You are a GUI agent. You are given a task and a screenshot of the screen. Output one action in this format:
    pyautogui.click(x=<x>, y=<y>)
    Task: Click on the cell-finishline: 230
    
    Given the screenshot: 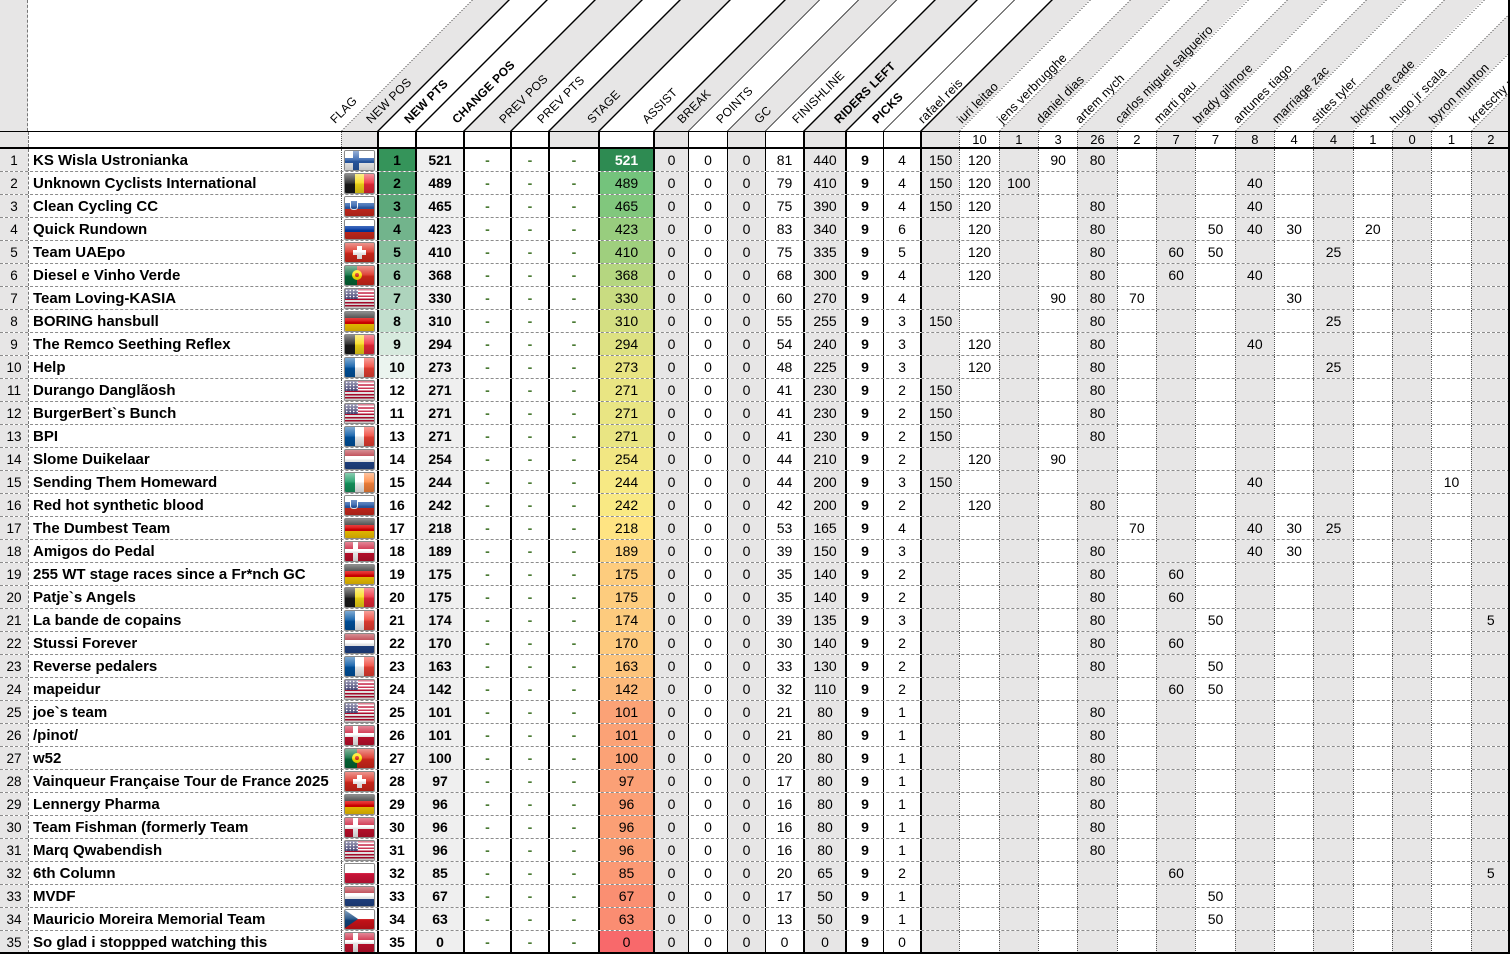 What is the action you would take?
    pyautogui.click(x=824, y=390)
    